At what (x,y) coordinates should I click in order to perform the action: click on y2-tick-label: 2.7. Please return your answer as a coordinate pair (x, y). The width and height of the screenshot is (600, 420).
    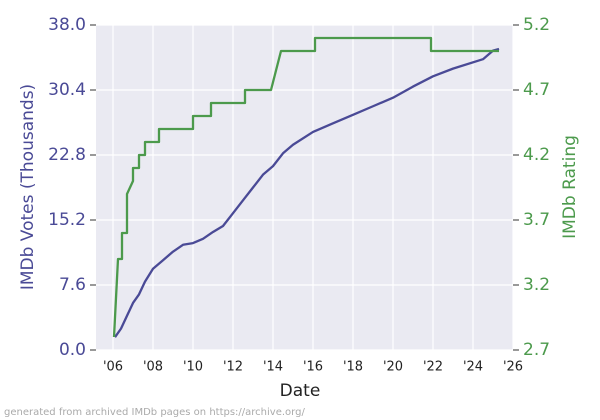
    Looking at the image, I should click on (536, 350).